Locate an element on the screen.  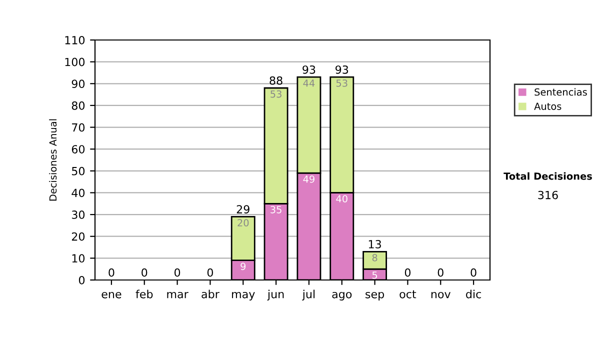
y-tick-label: 80 is located at coordinates (78, 105).